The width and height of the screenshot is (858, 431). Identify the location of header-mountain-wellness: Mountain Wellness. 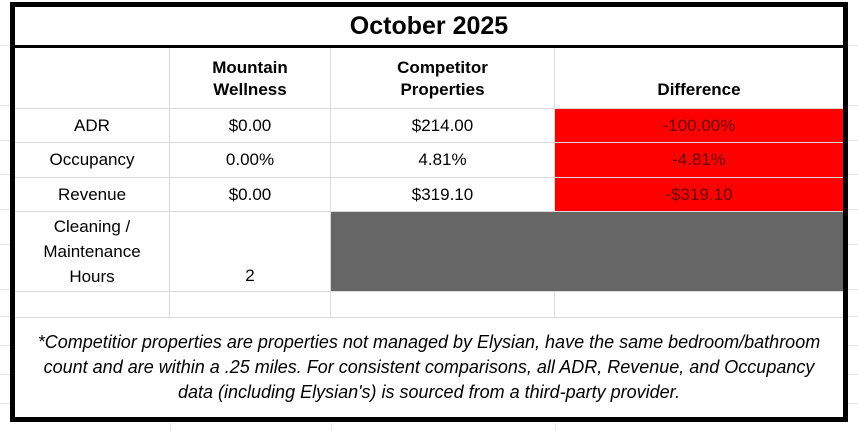
(250, 78).